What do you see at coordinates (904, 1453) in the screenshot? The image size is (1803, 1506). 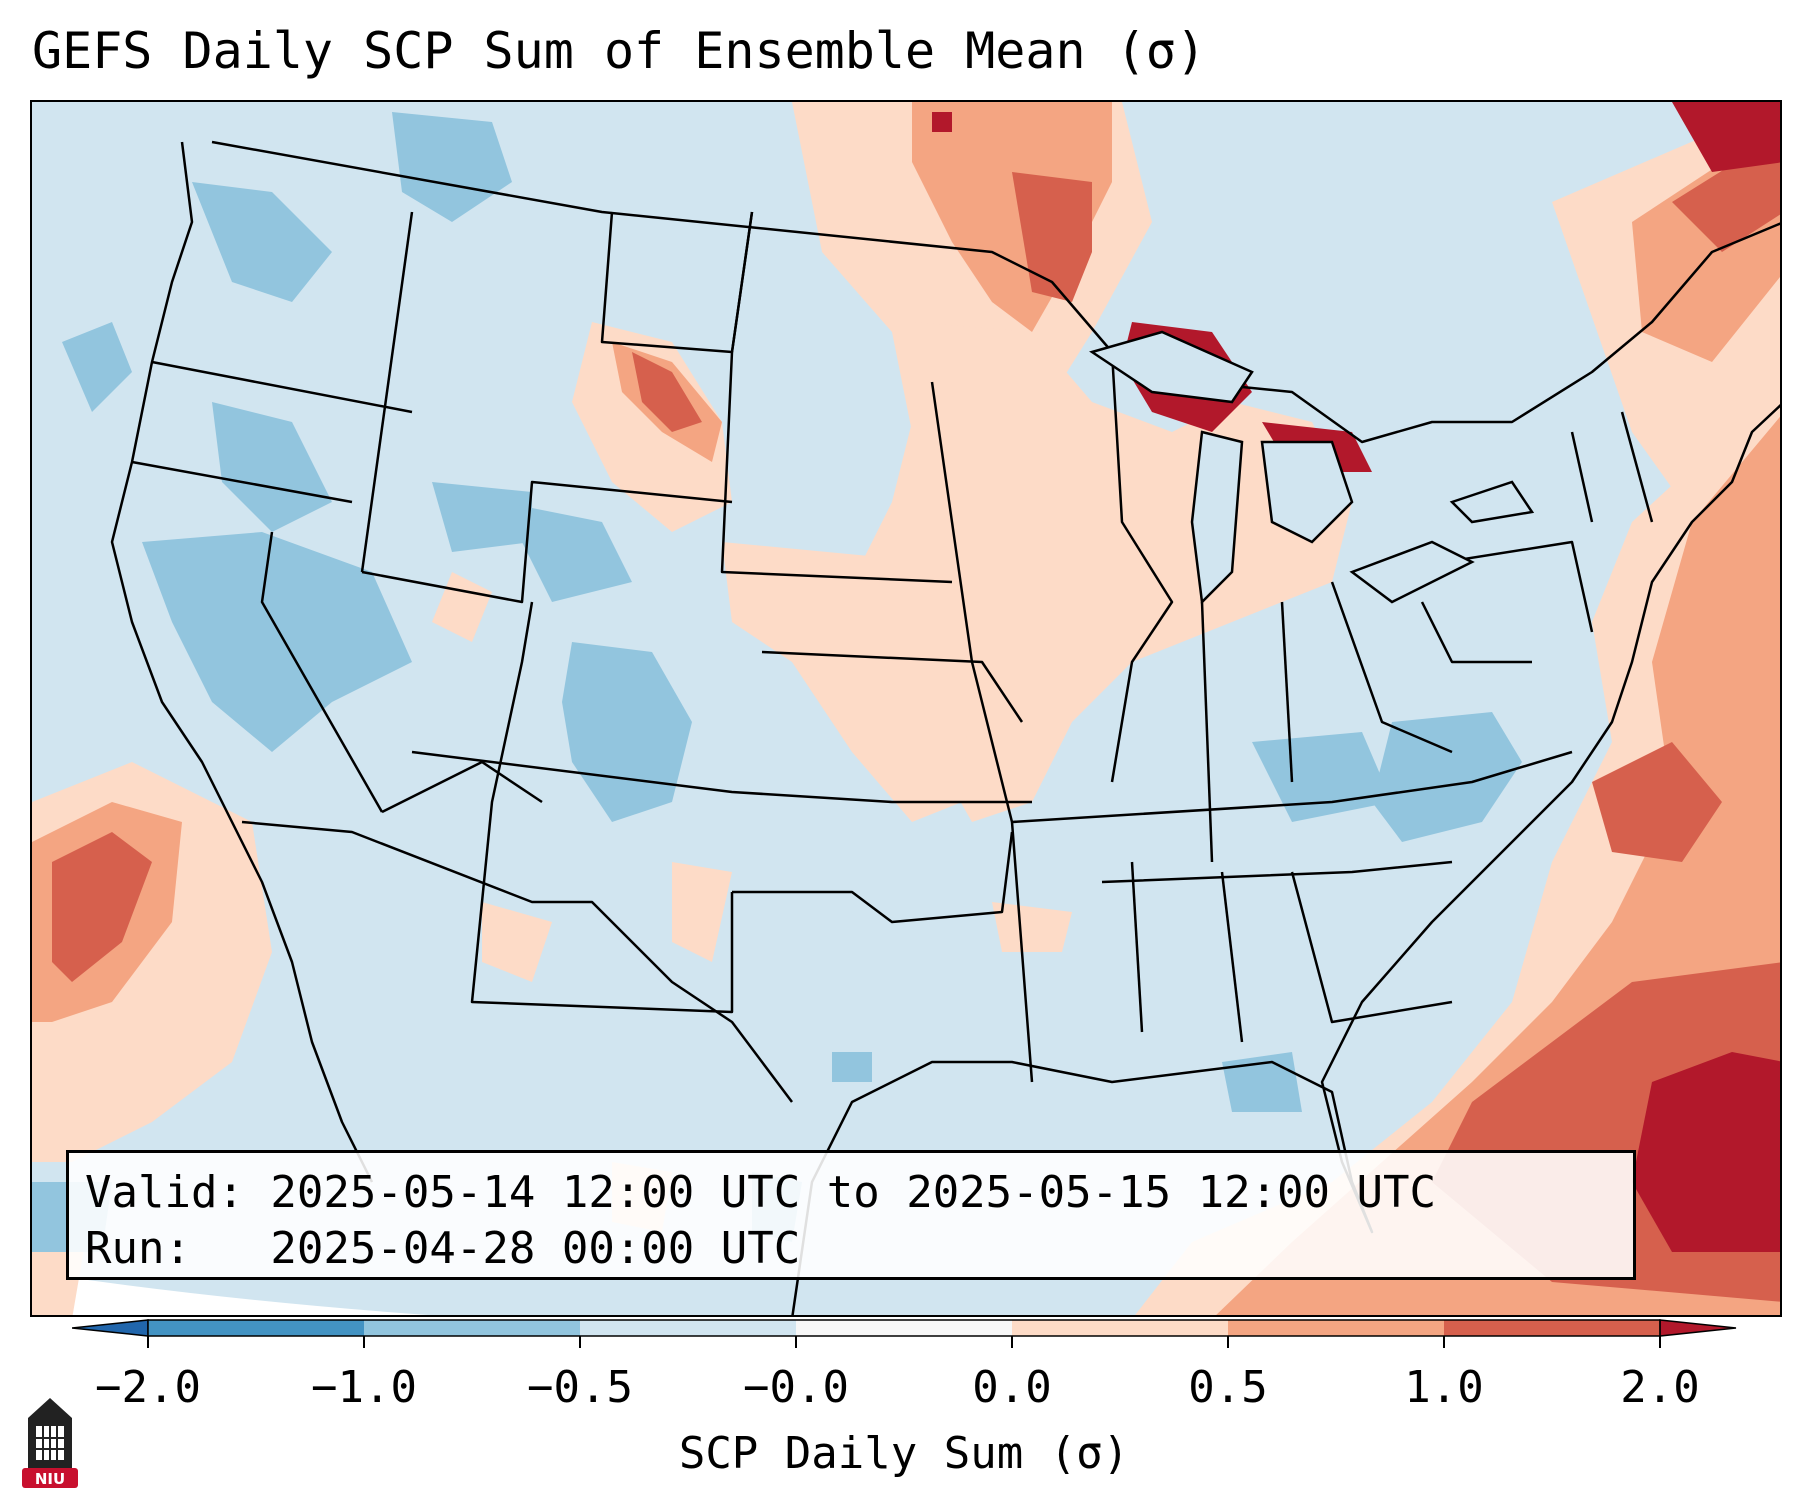 I see `colorbar-label: SCP Daily Sum (σ)` at bounding box center [904, 1453].